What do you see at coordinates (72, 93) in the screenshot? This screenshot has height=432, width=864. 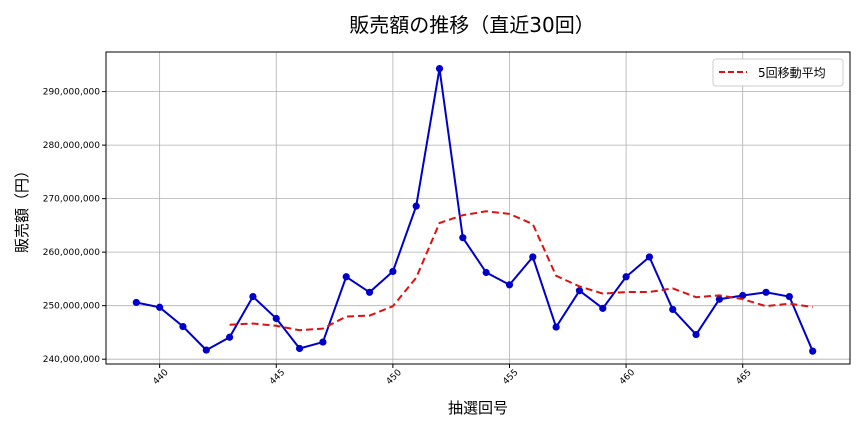 I see `y-tick-label: 290,000,000` at bounding box center [72, 93].